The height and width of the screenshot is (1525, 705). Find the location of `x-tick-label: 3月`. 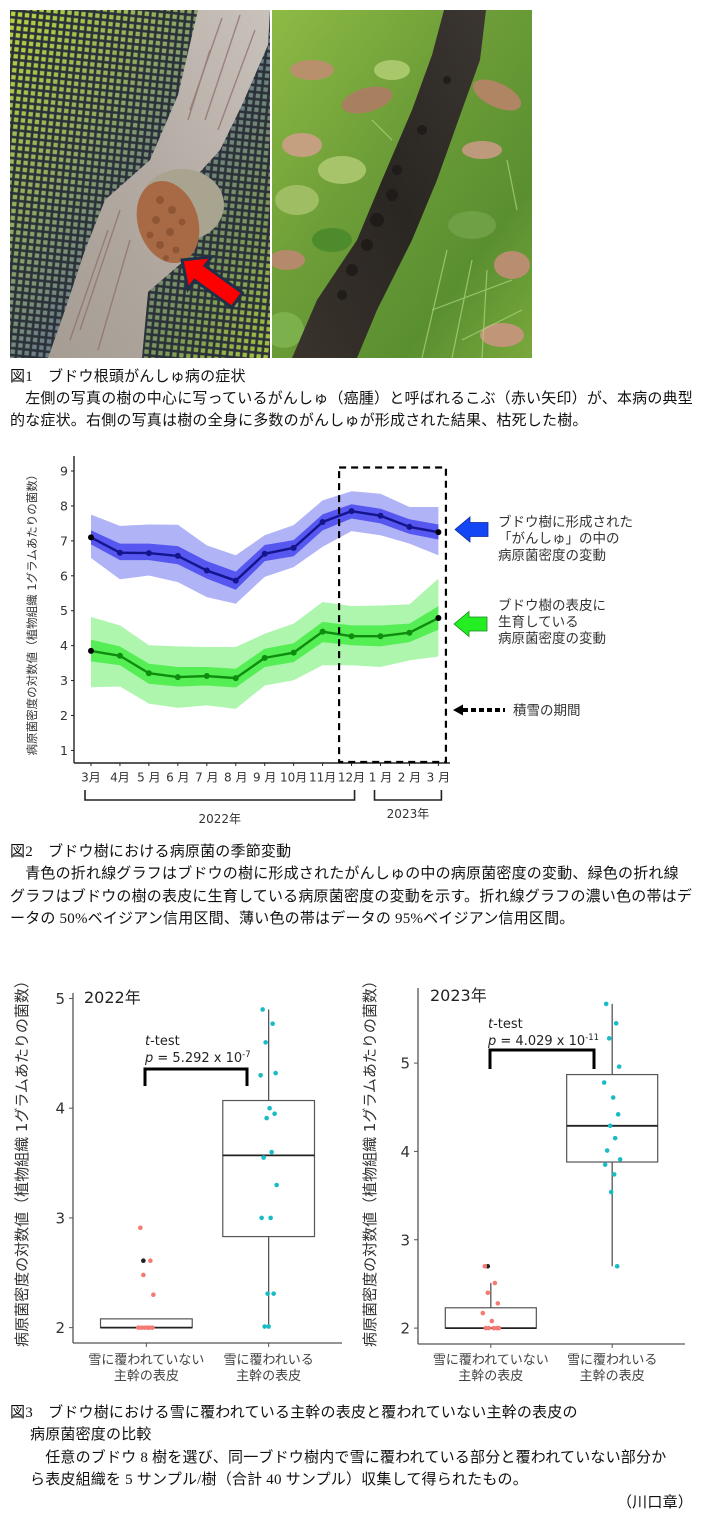

x-tick-label: 3月 is located at coordinates (91, 778).